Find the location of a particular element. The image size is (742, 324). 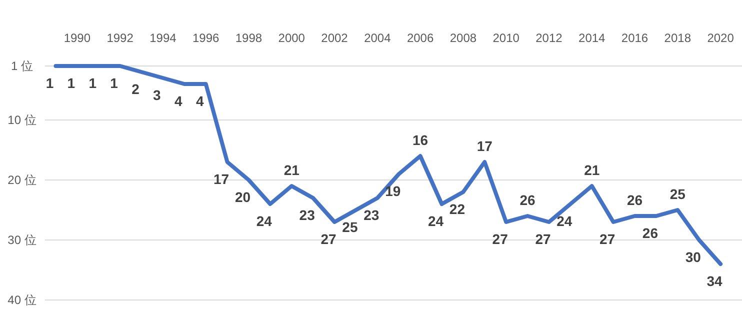

x-tick-label: 2010 is located at coordinates (506, 38).